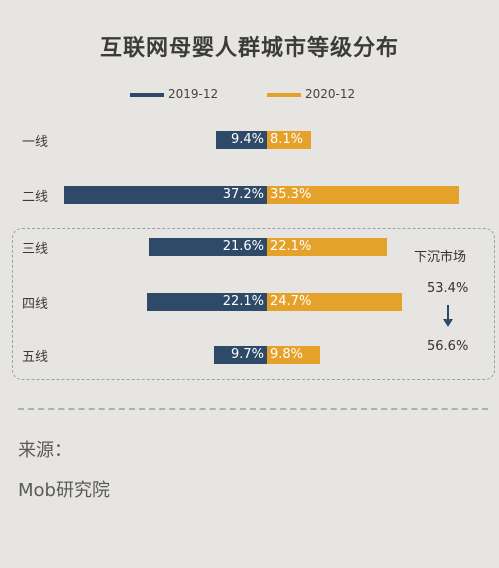  Describe the element at coordinates (206, 302) in the screenshot. I see `bar-2019-tier4` at that location.